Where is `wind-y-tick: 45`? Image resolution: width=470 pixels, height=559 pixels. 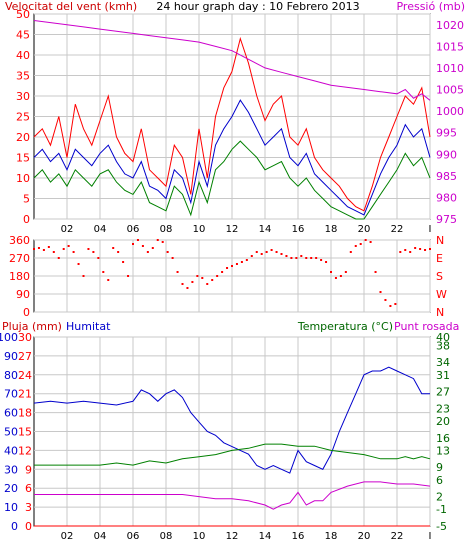
wind-y-tick: 45 is located at coordinates (23, 35).